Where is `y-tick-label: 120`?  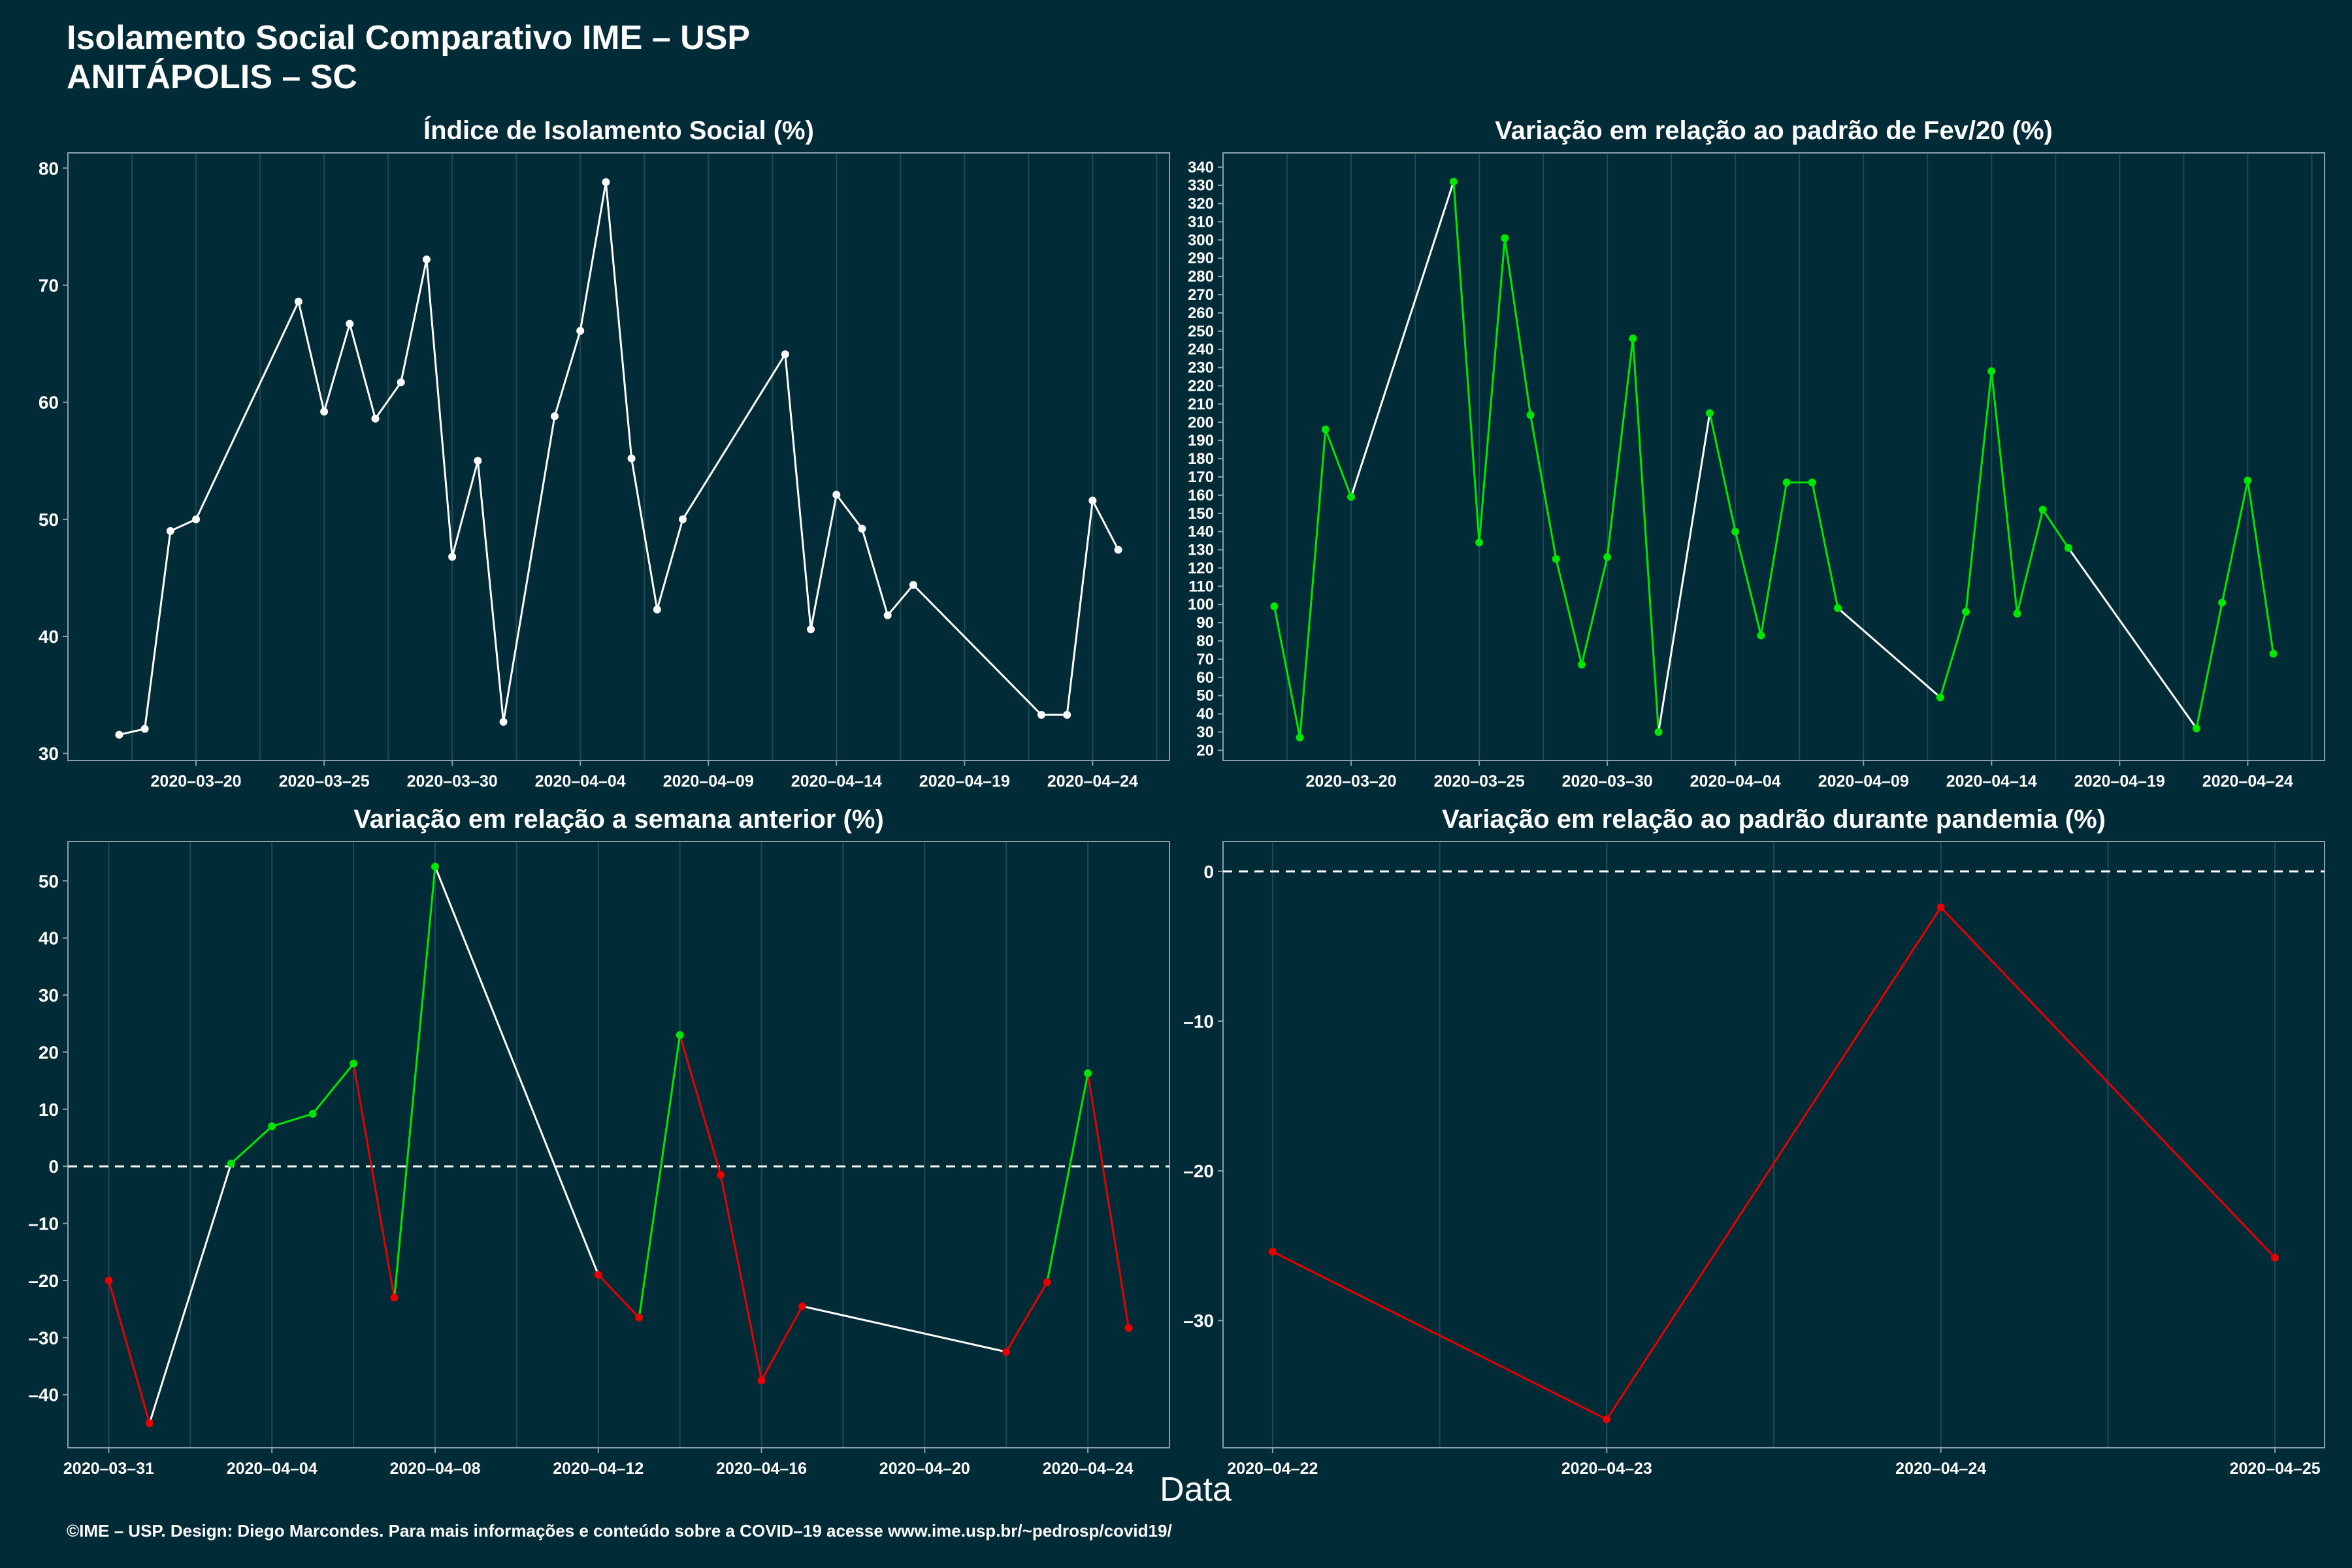 y-tick-label: 120 is located at coordinates (1201, 568).